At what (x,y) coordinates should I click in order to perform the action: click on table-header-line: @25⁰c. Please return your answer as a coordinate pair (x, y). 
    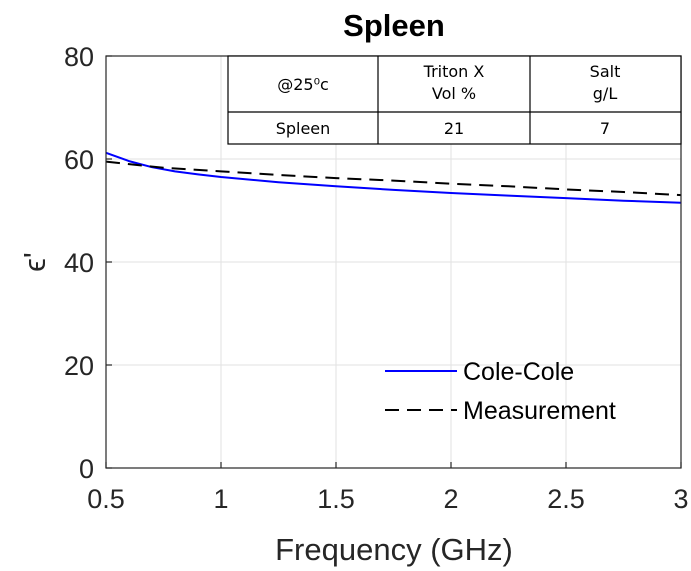
    Looking at the image, I should click on (303, 84).